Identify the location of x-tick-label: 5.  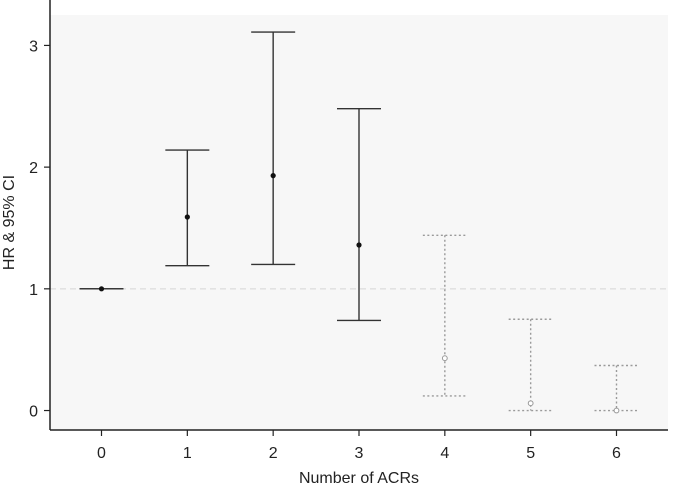
(530, 453).